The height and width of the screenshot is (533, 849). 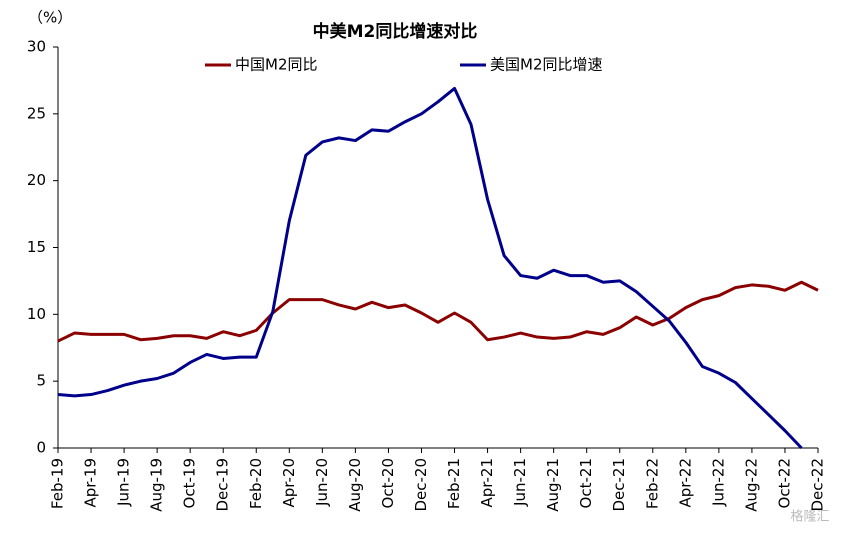 I want to click on x-tick-label: Oct-20, so click(x=388, y=483).